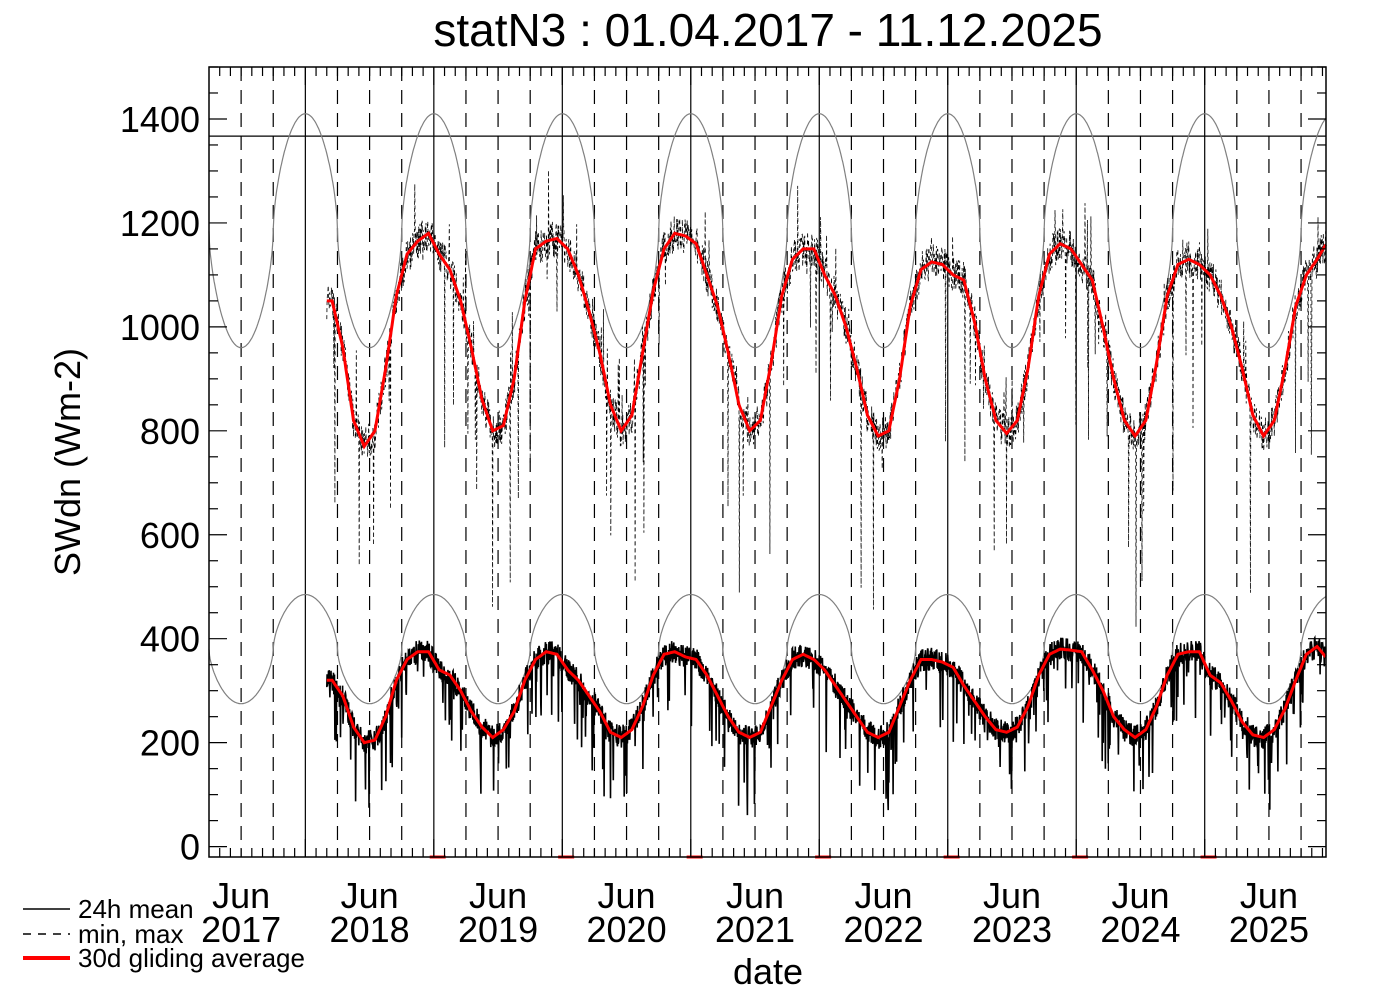 The image size is (1388, 992). What do you see at coordinates (767, 30) in the screenshot?
I see `chart-title: statN3 : 01.04.2017 - 11.12.2025` at bounding box center [767, 30].